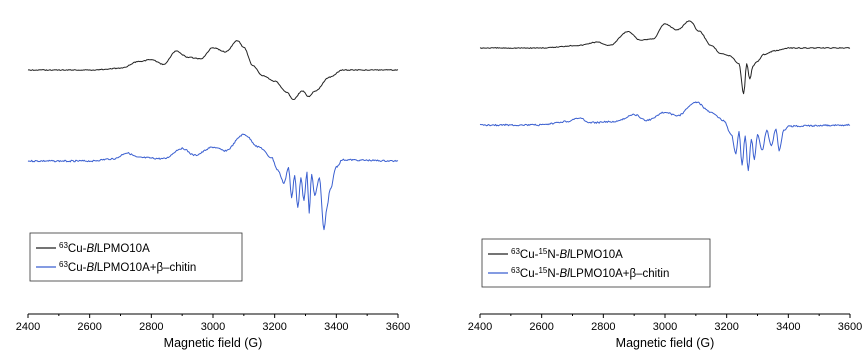 The height and width of the screenshot is (356, 865). What do you see at coordinates (127, 267) in the screenshot?
I see `legend-label: 63Cu-BlLPMO10A+β–chitin` at bounding box center [127, 267].